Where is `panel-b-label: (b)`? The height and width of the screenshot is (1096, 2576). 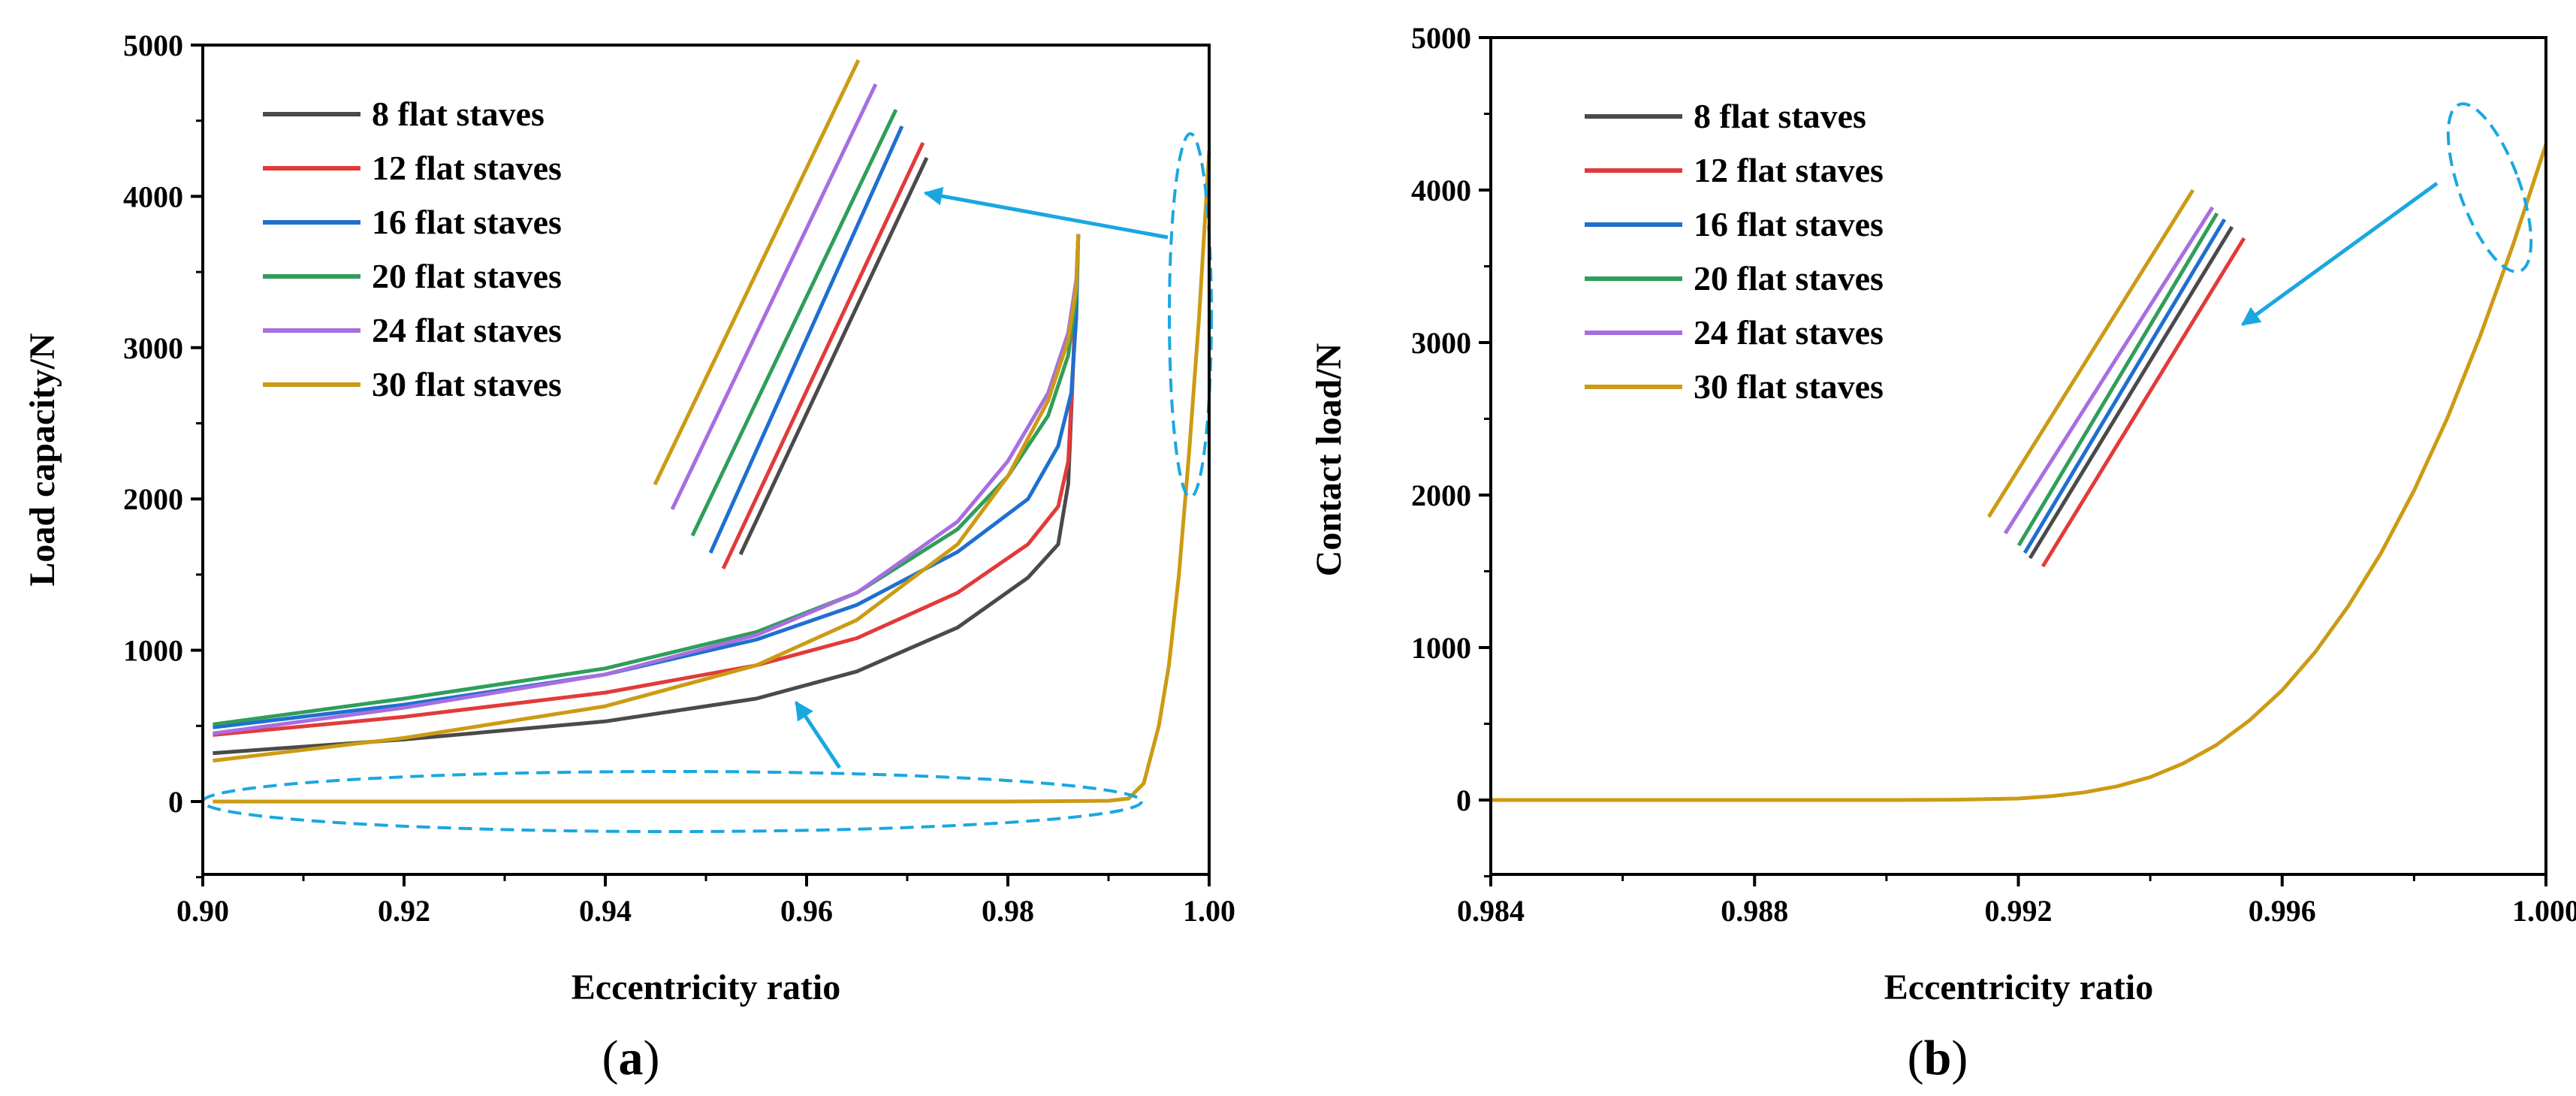 panel-b-label: (b) is located at coordinates (1938, 1058).